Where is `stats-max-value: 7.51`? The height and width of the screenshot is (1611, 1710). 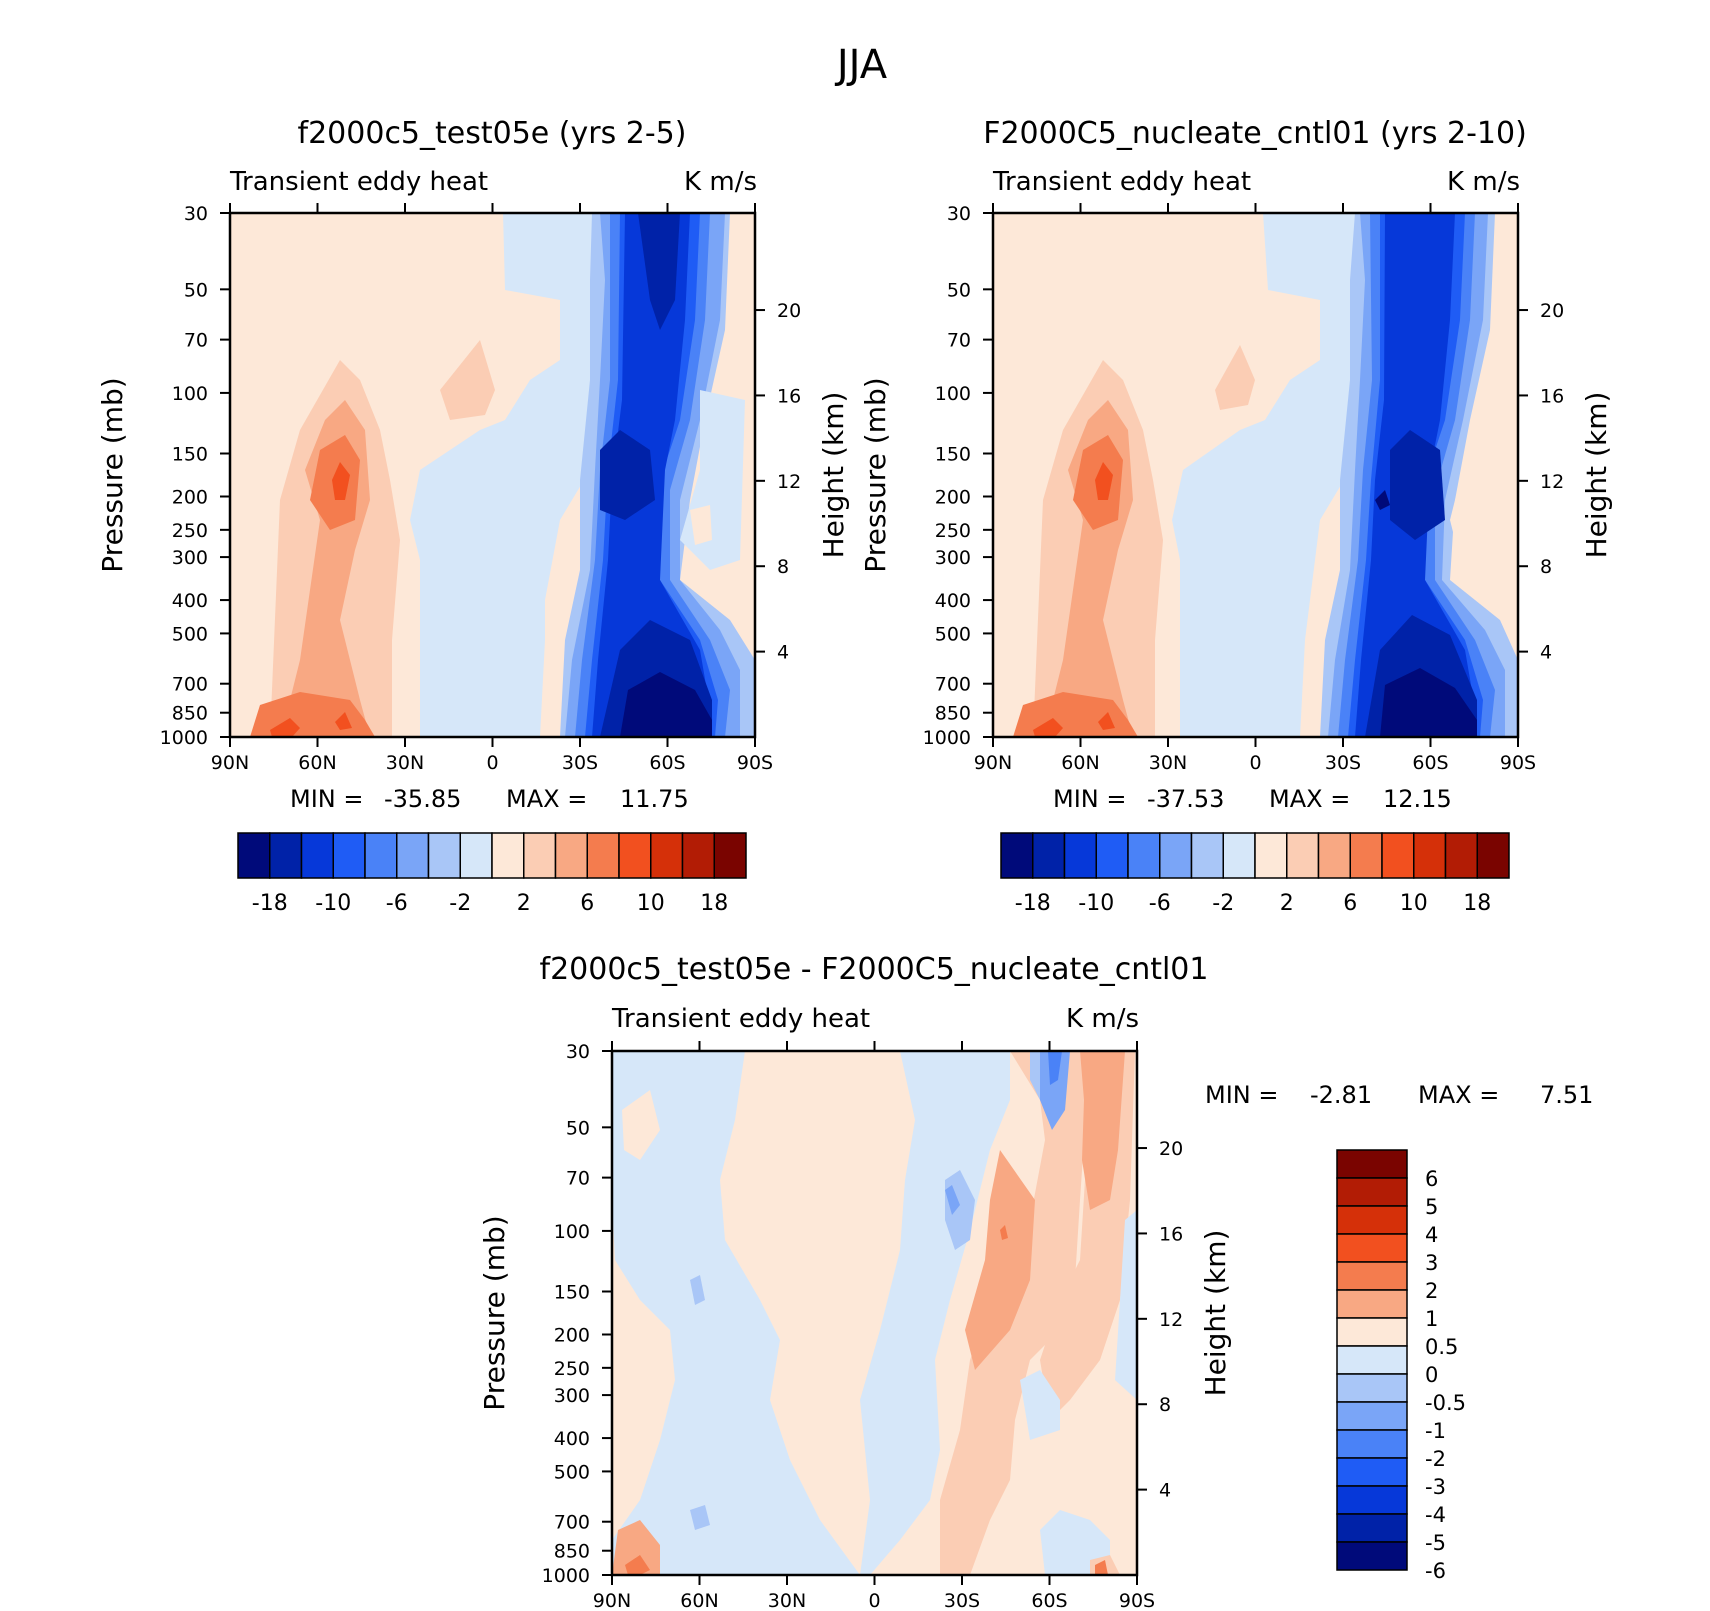 stats-max-value: 7.51 is located at coordinates (1566, 1095).